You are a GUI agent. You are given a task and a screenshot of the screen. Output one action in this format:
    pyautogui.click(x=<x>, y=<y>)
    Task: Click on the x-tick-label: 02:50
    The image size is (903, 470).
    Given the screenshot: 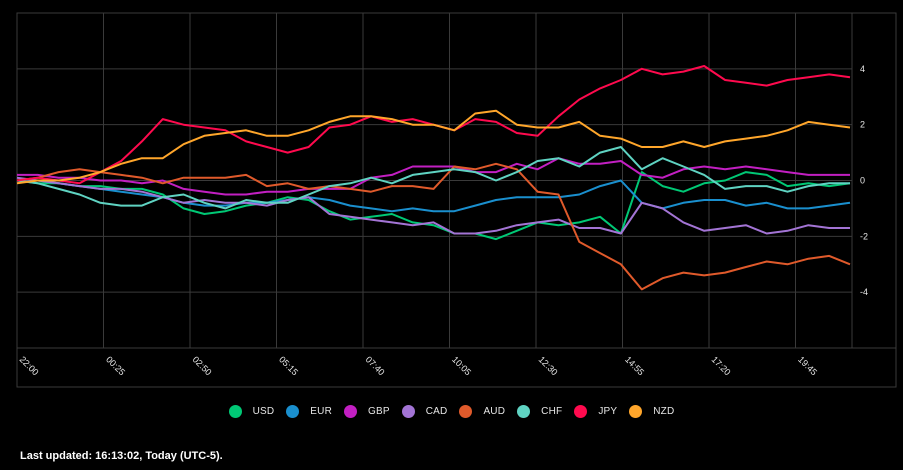 What is the action you would take?
    pyautogui.click(x=202, y=365)
    